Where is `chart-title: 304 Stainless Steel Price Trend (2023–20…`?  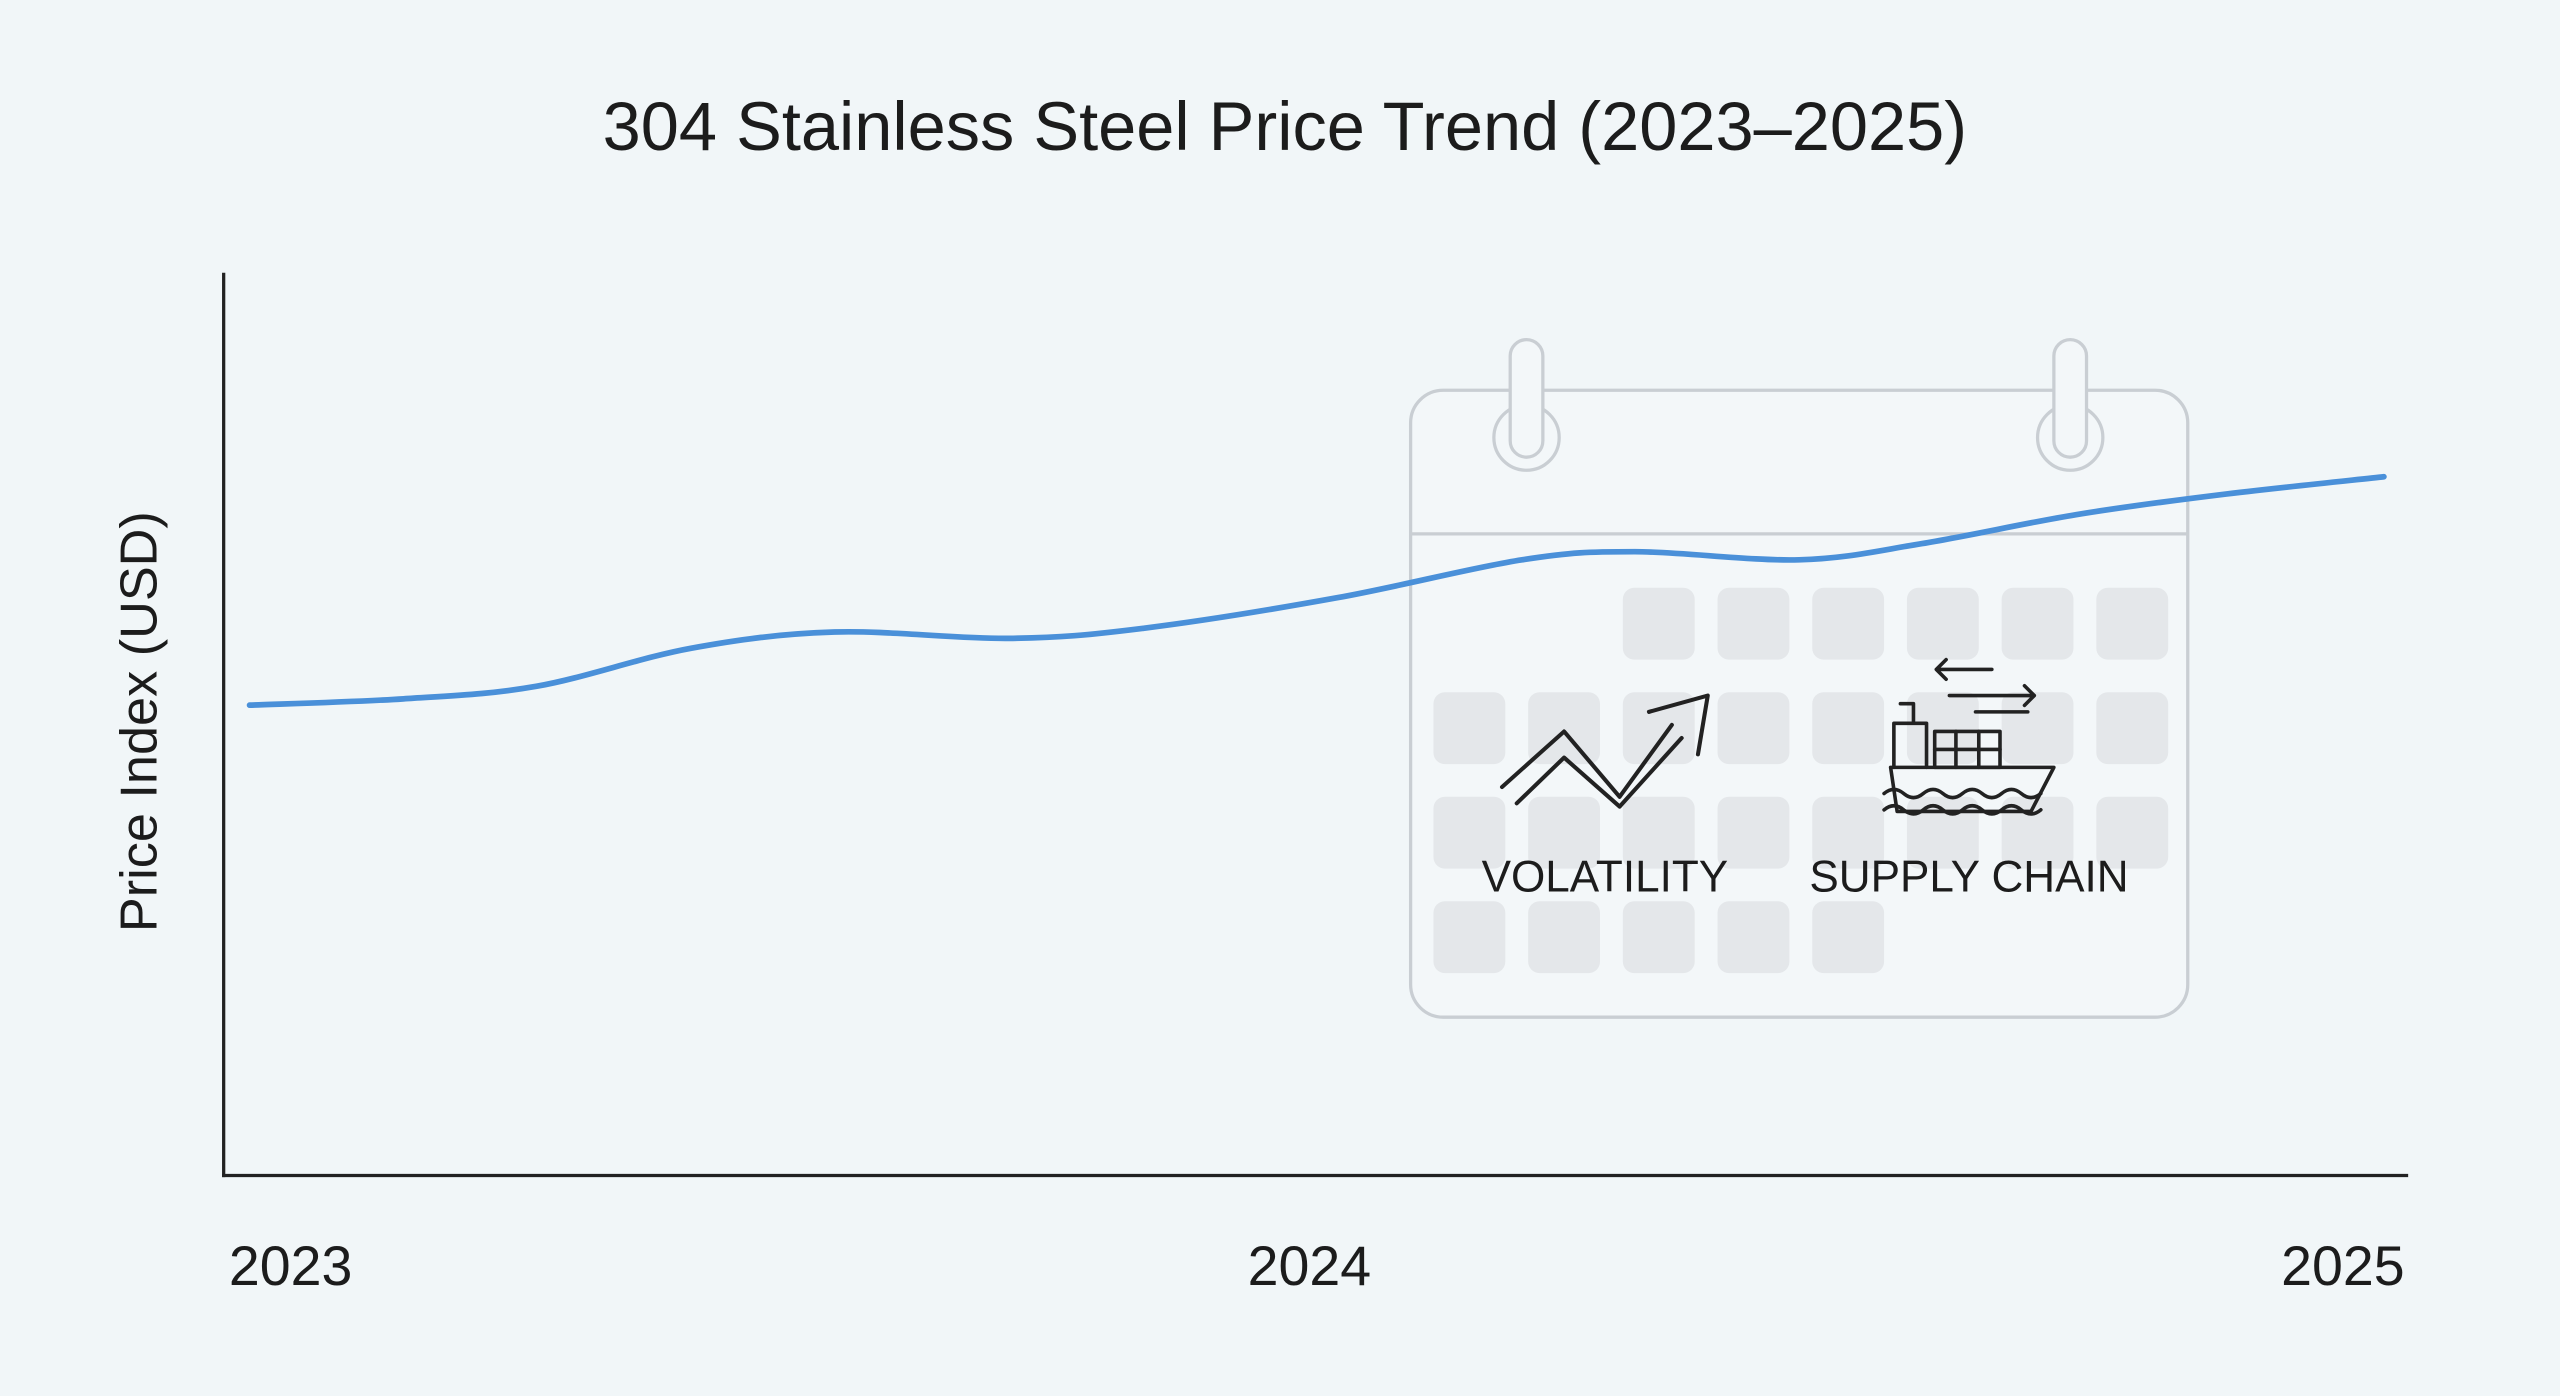
chart-title: 304 Stainless Steel Price Trend (2023–20… is located at coordinates (1285, 126).